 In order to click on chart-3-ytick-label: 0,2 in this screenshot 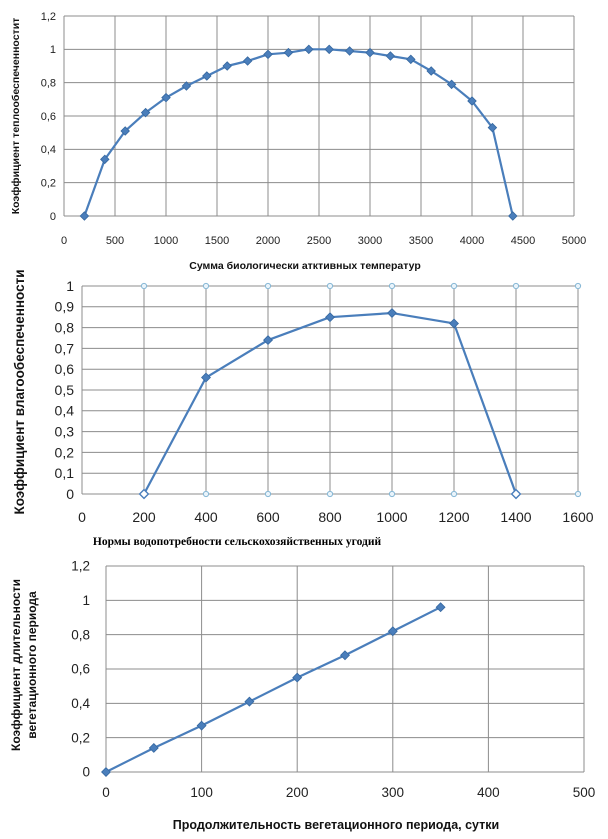, I will do `click(80, 737)`.